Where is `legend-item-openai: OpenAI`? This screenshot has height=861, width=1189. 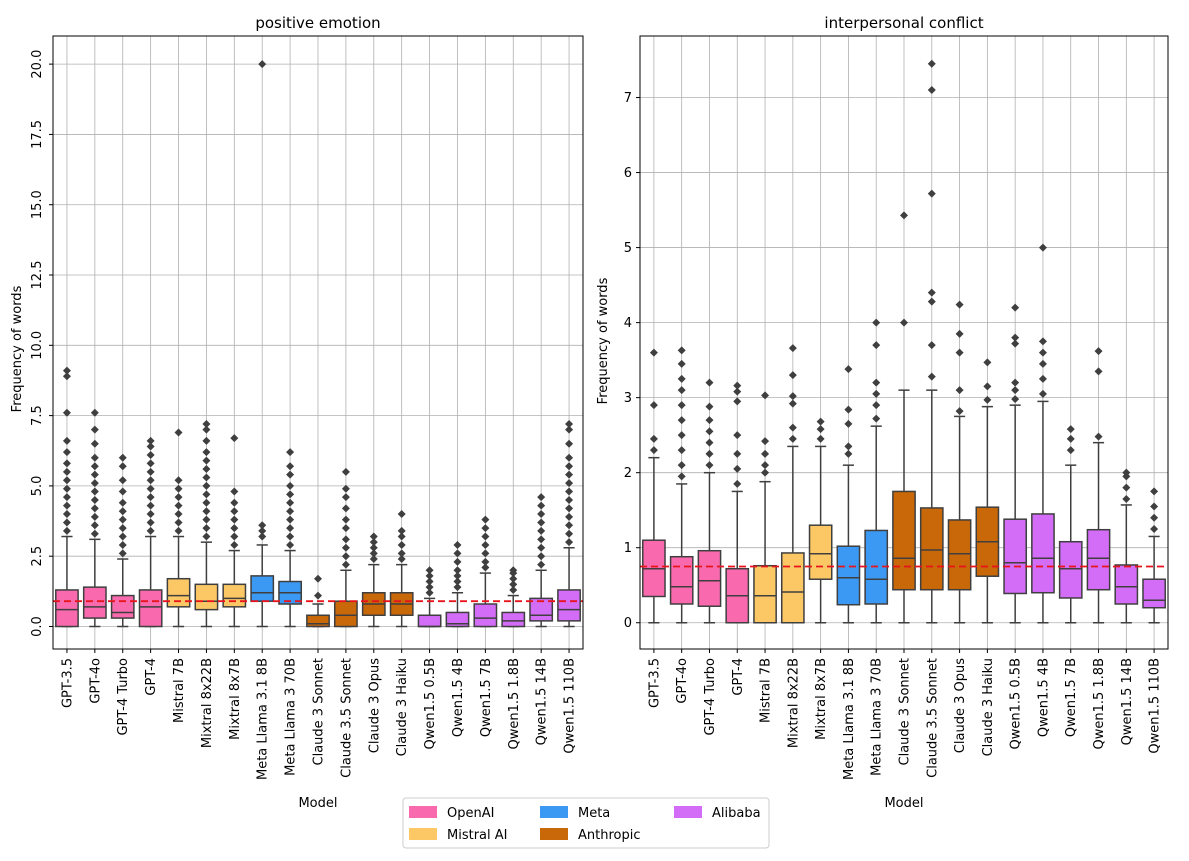
legend-item-openai: OpenAI is located at coordinates (451, 813).